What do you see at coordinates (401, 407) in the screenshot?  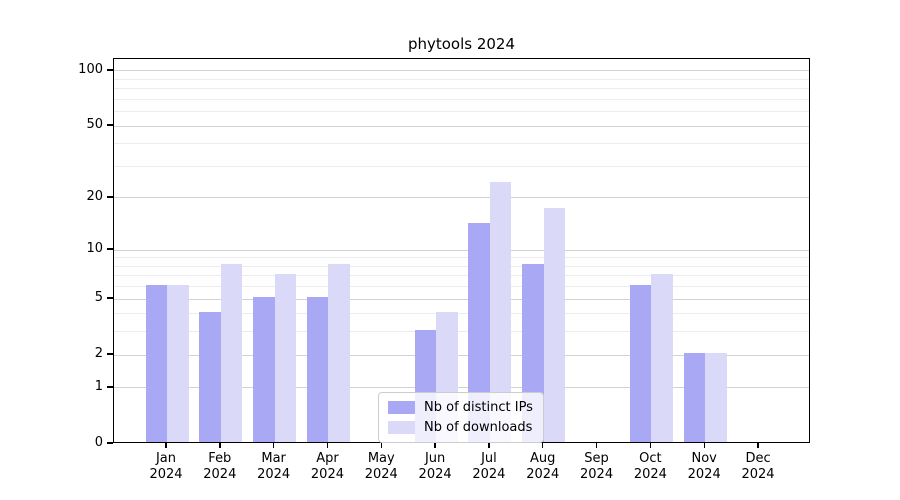 I see `legend-swatch-ips-icon` at bounding box center [401, 407].